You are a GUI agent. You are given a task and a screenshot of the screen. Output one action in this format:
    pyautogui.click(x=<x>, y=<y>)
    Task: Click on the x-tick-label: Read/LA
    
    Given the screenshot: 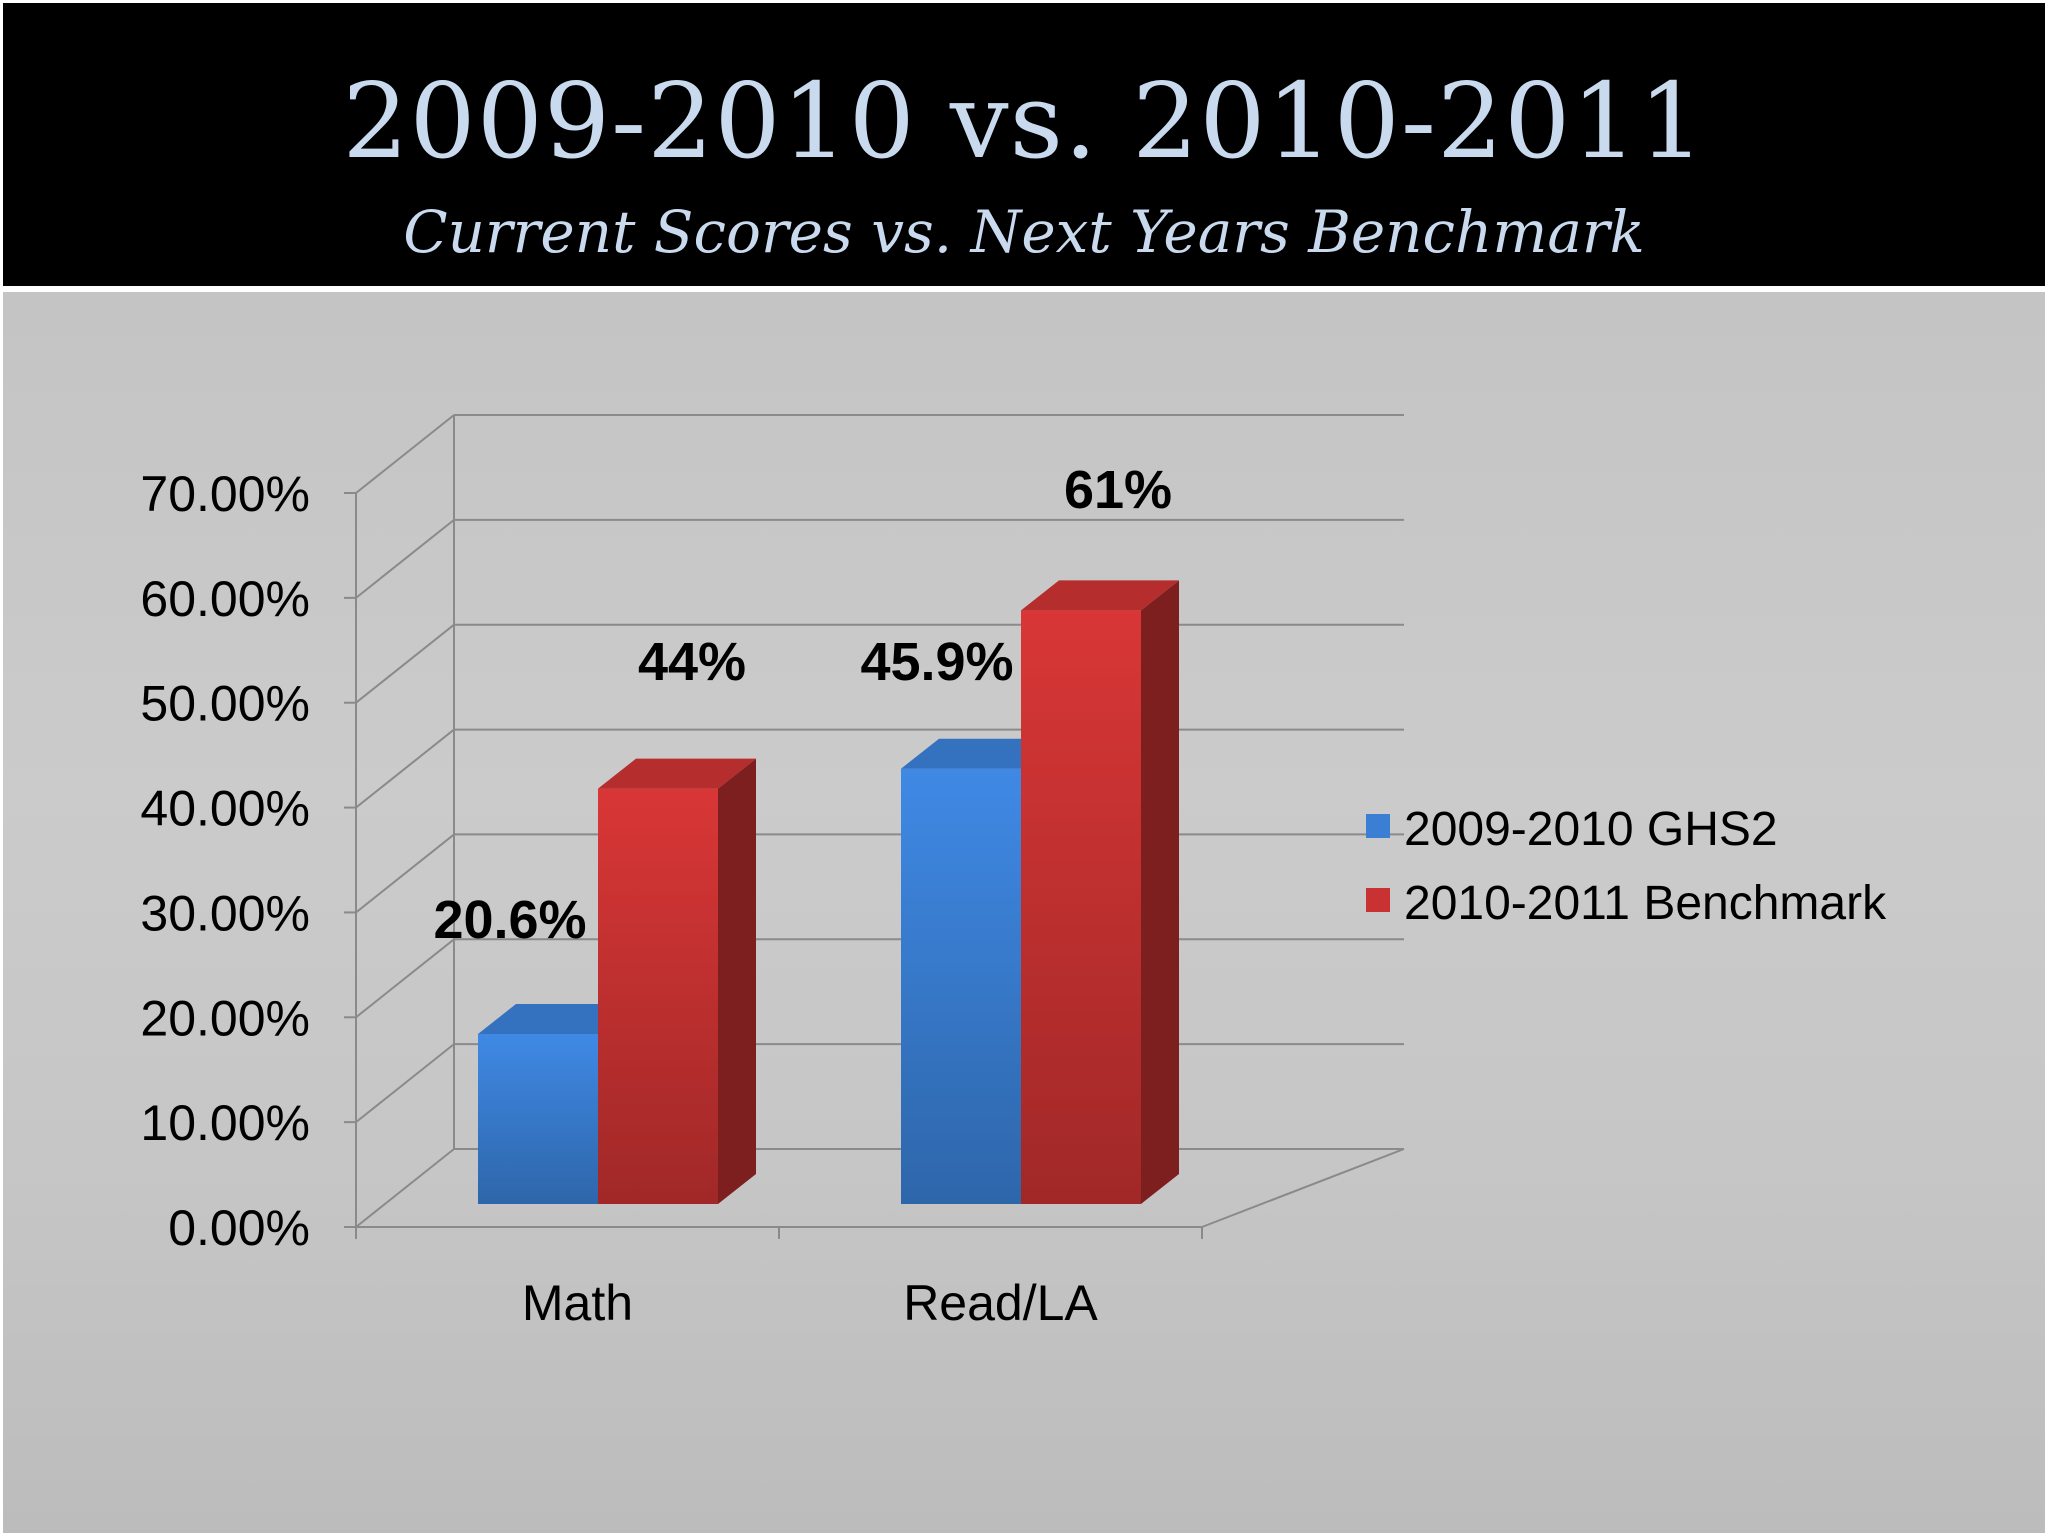 What is the action you would take?
    pyautogui.click(x=1000, y=1303)
    